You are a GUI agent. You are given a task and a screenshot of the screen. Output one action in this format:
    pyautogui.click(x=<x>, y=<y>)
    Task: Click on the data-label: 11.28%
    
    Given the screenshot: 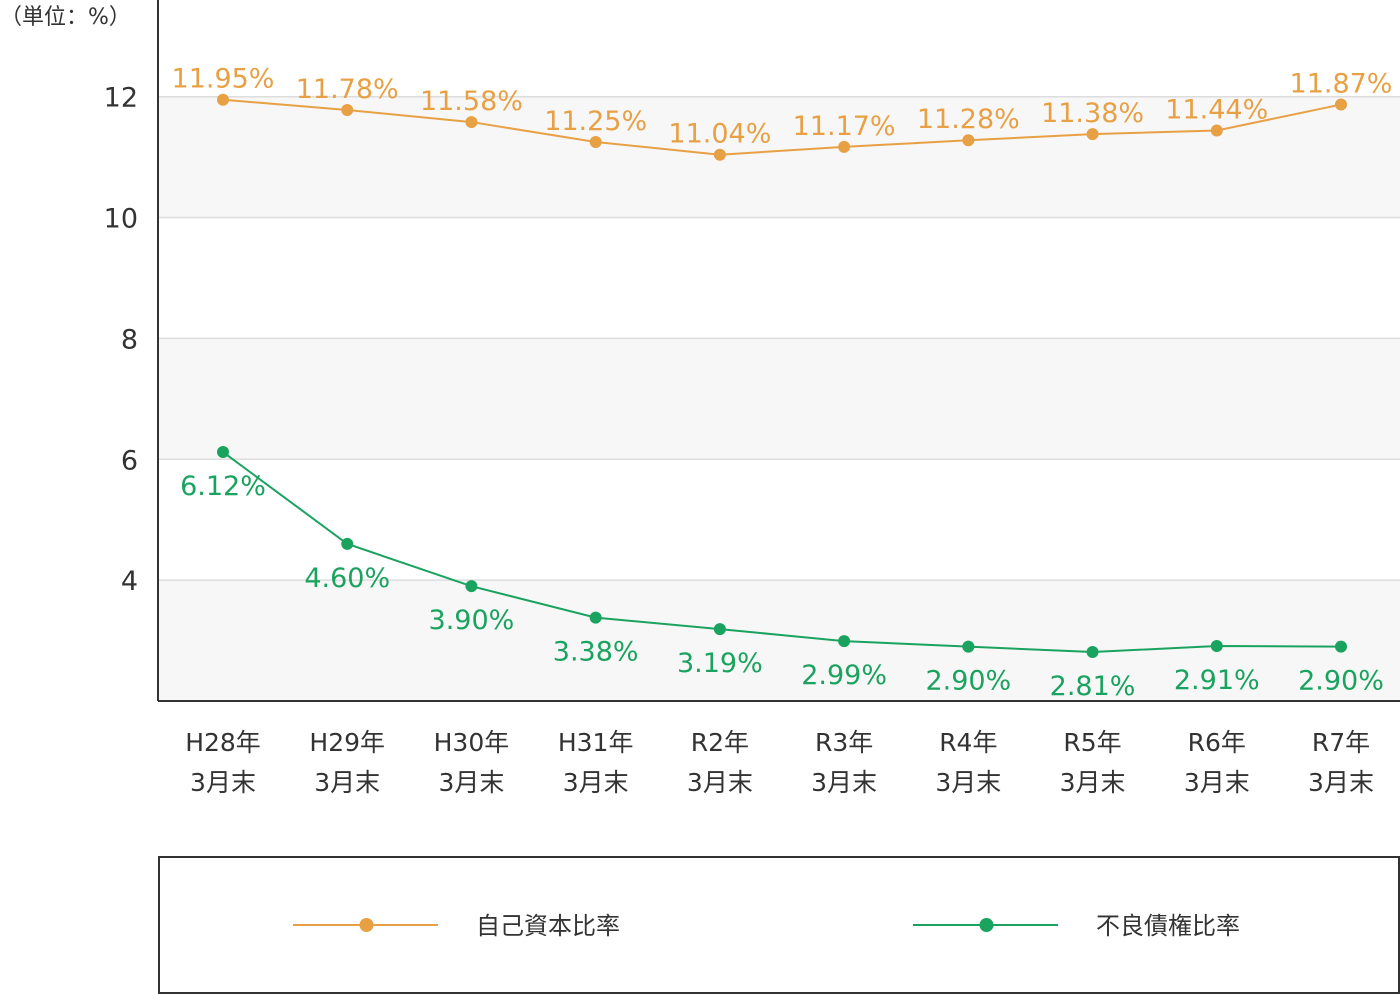 What is the action you would take?
    pyautogui.click(x=968, y=119)
    